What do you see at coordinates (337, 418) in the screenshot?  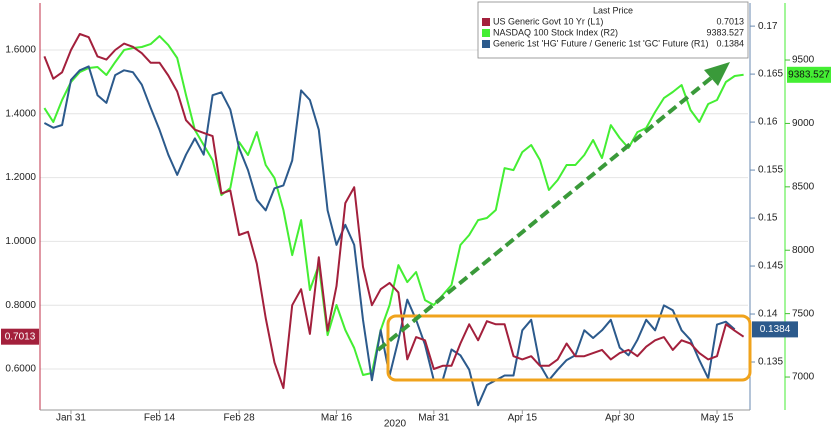 I see `x-tick-label: Mar 16` at bounding box center [337, 418].